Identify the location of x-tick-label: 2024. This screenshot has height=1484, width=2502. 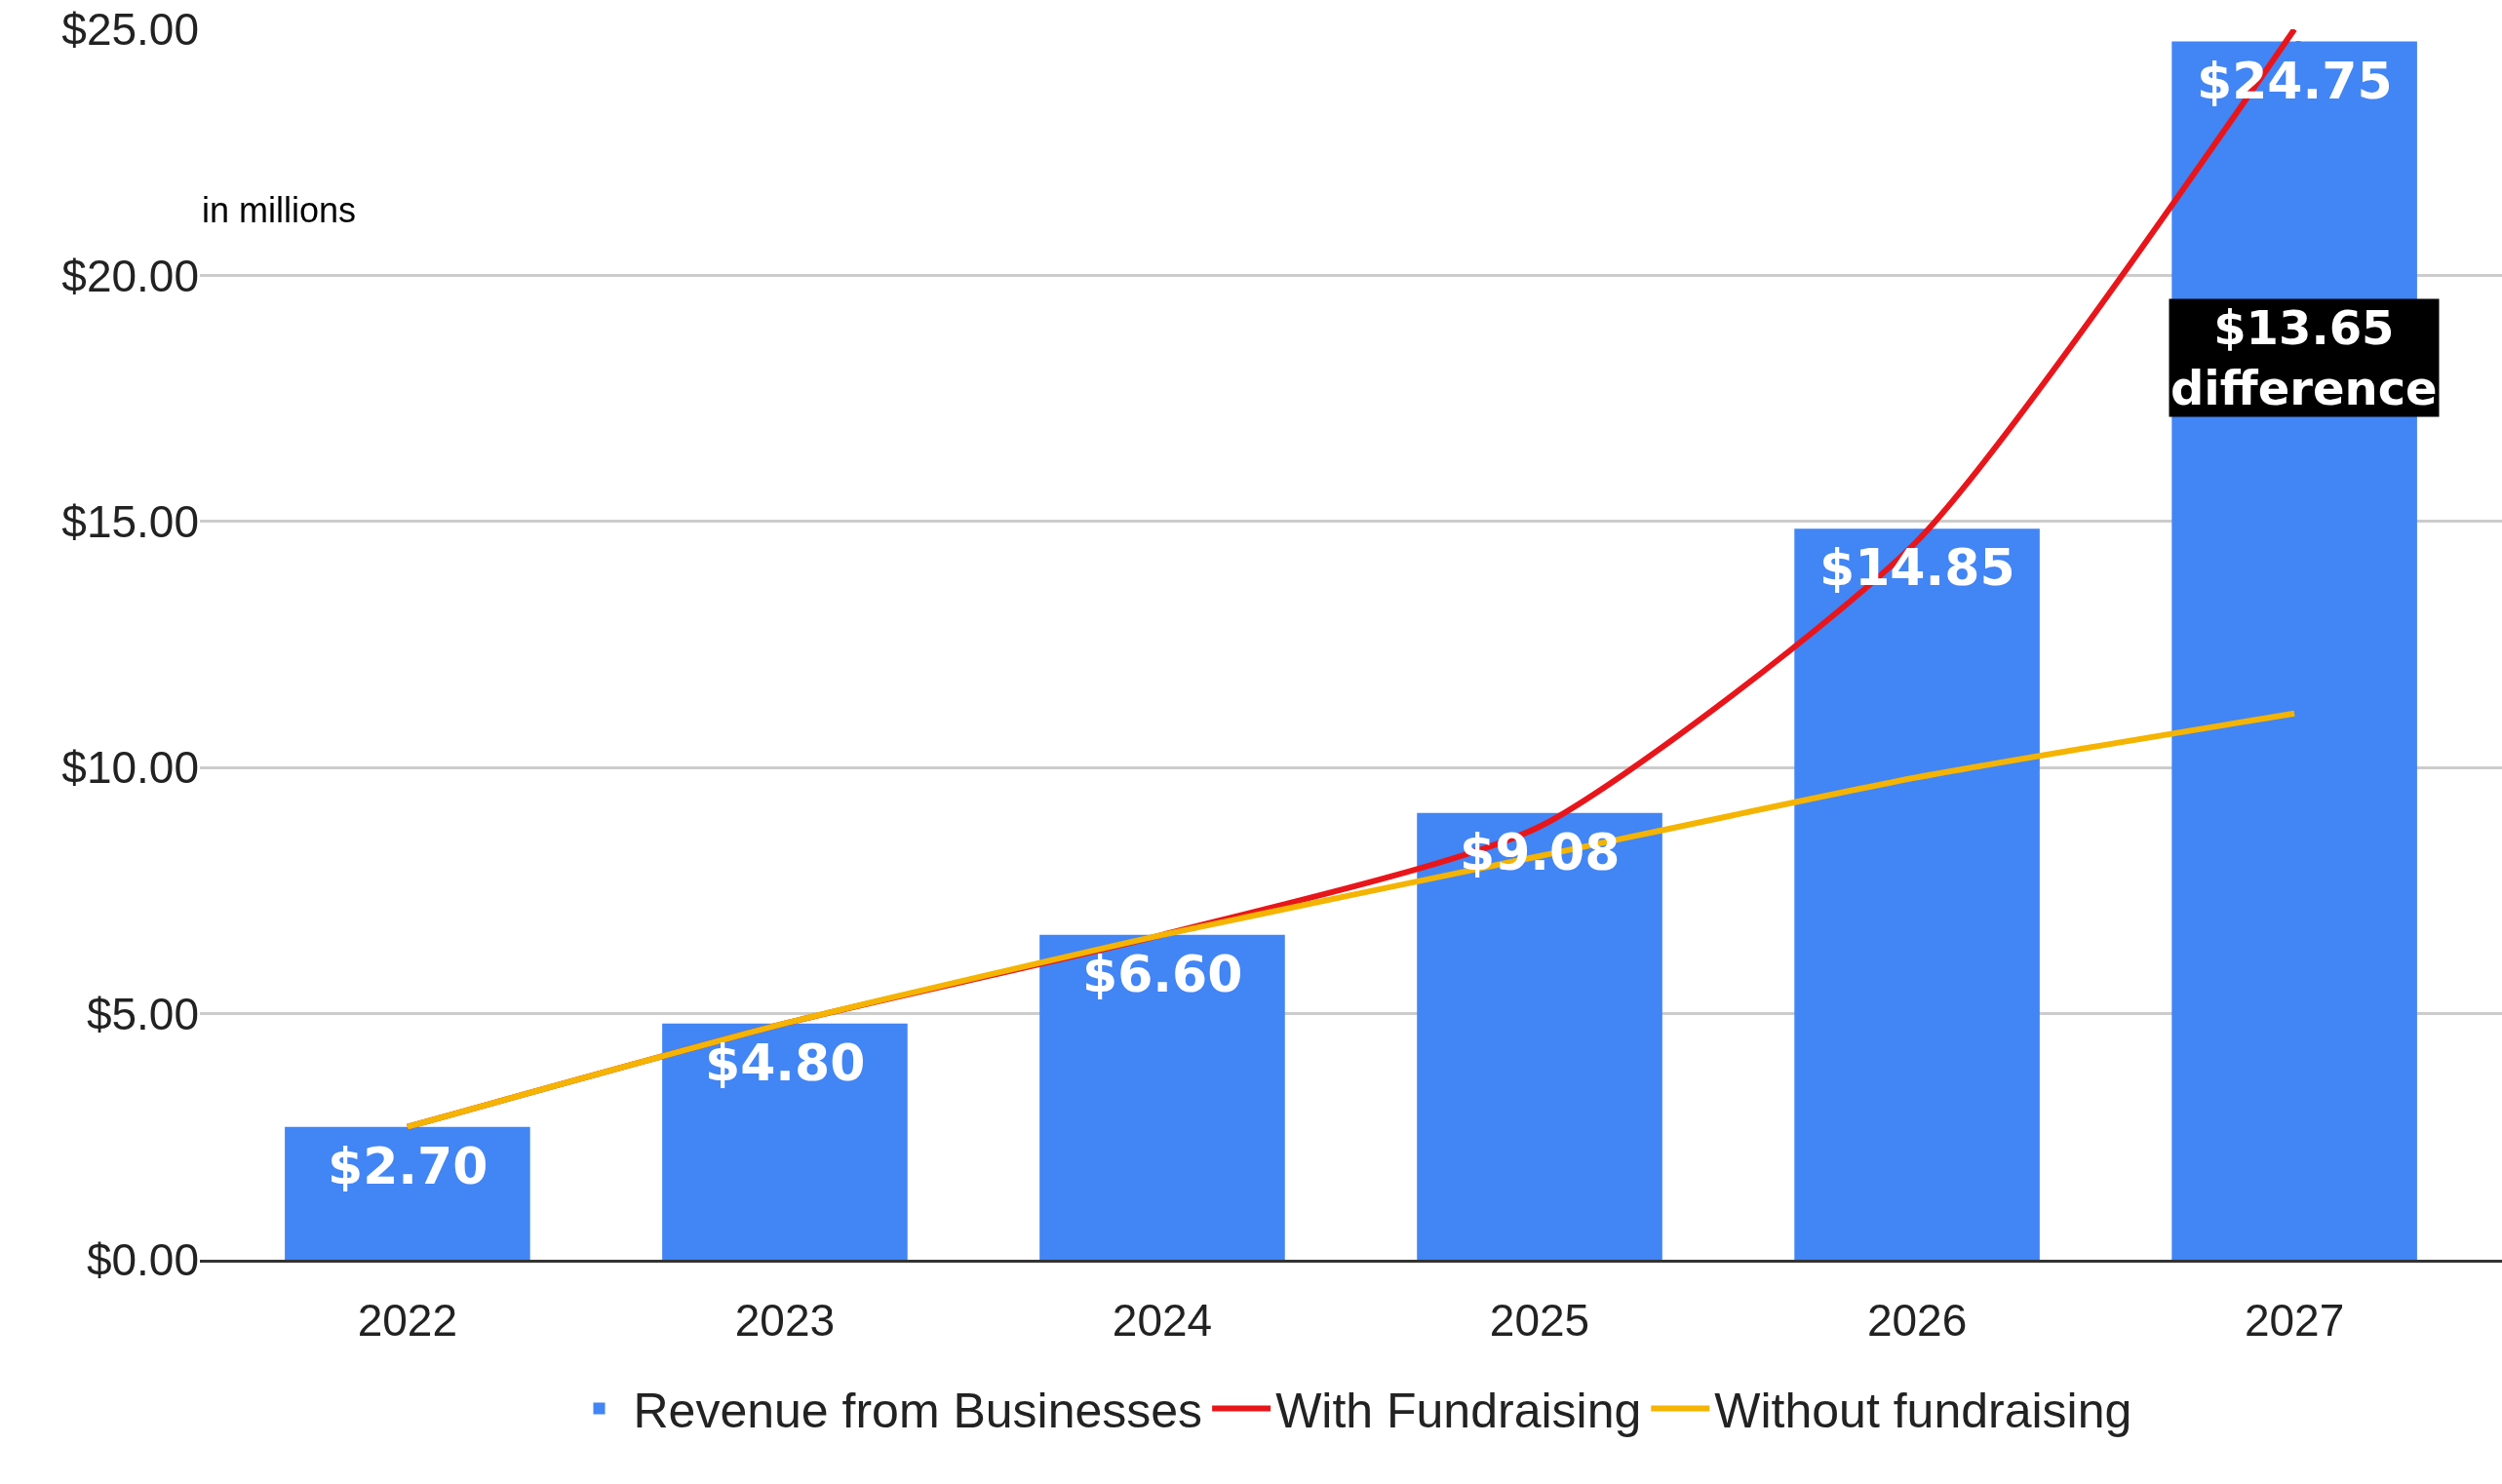
(1162, 1321).